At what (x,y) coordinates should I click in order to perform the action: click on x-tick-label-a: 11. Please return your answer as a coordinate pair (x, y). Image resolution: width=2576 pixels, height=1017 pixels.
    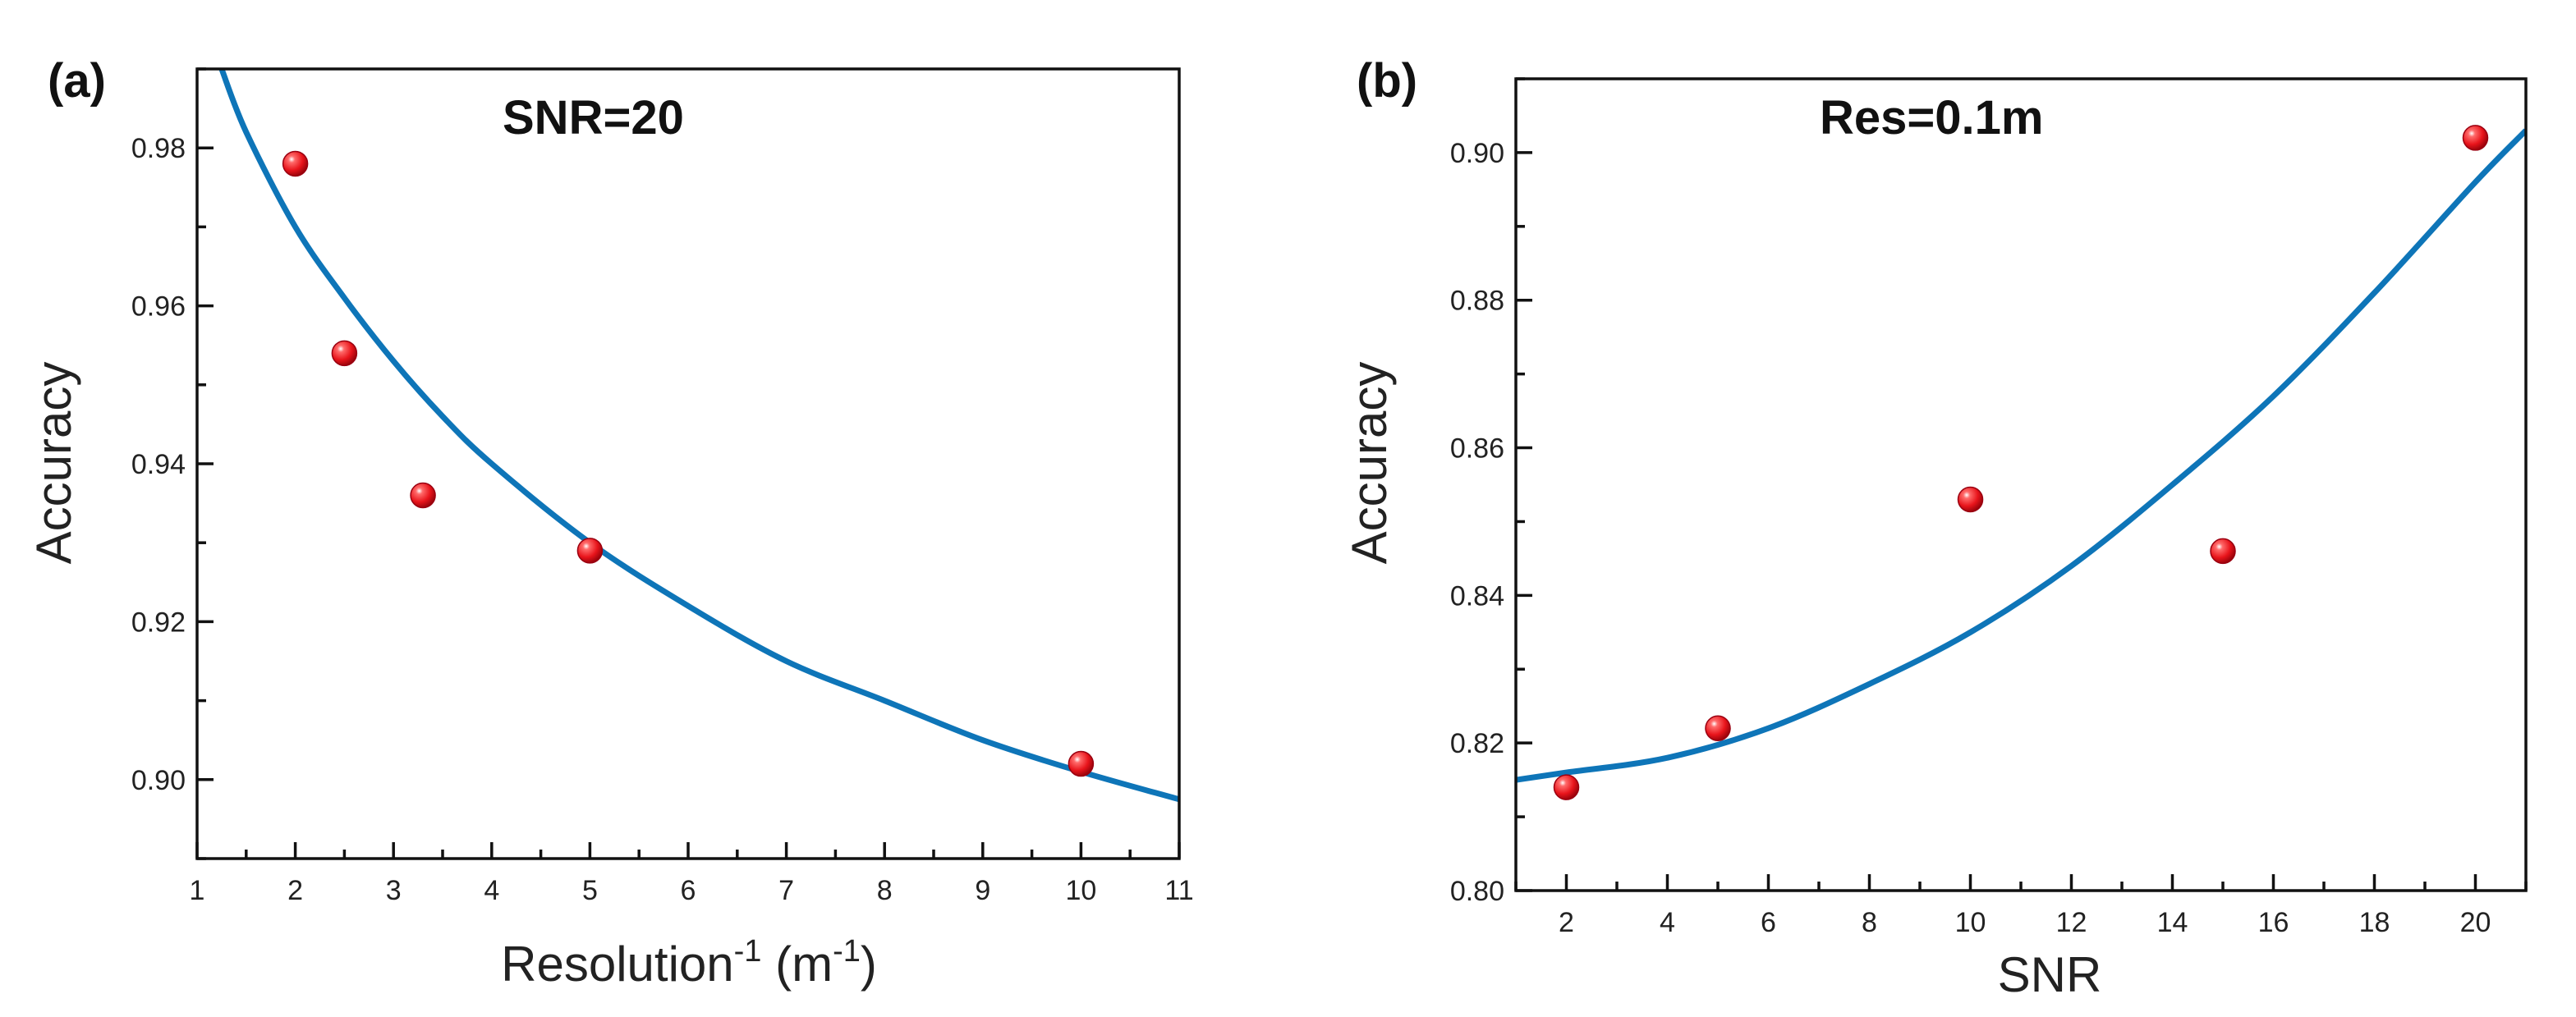
    Looking at the image, I should click on (1178, 890).